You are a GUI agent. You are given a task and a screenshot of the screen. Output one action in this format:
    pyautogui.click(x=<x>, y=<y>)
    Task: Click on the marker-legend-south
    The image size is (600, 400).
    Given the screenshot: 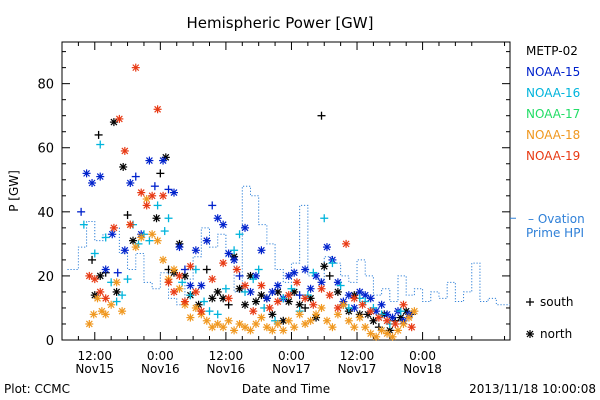 What is the action you would take?
    pyautogui.click(x=530, y=302)
    